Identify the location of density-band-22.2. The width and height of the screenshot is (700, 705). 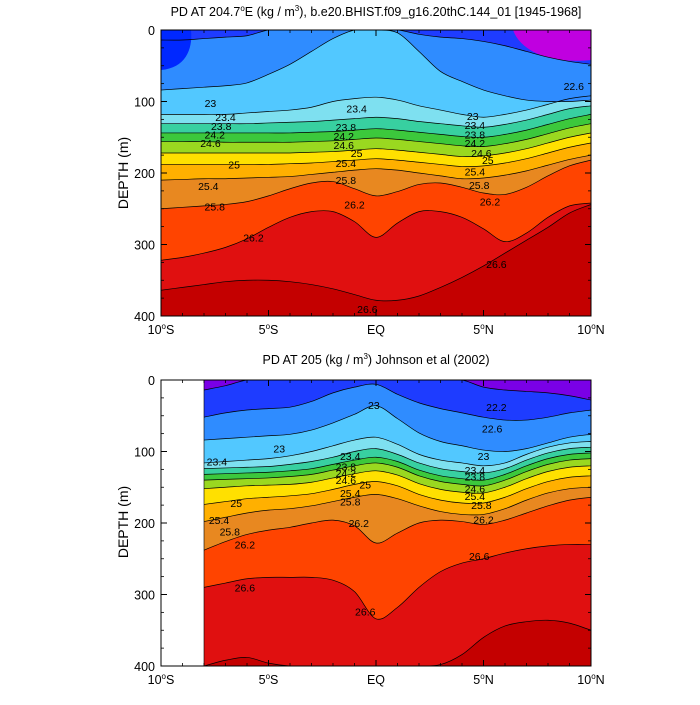
(397, 390).